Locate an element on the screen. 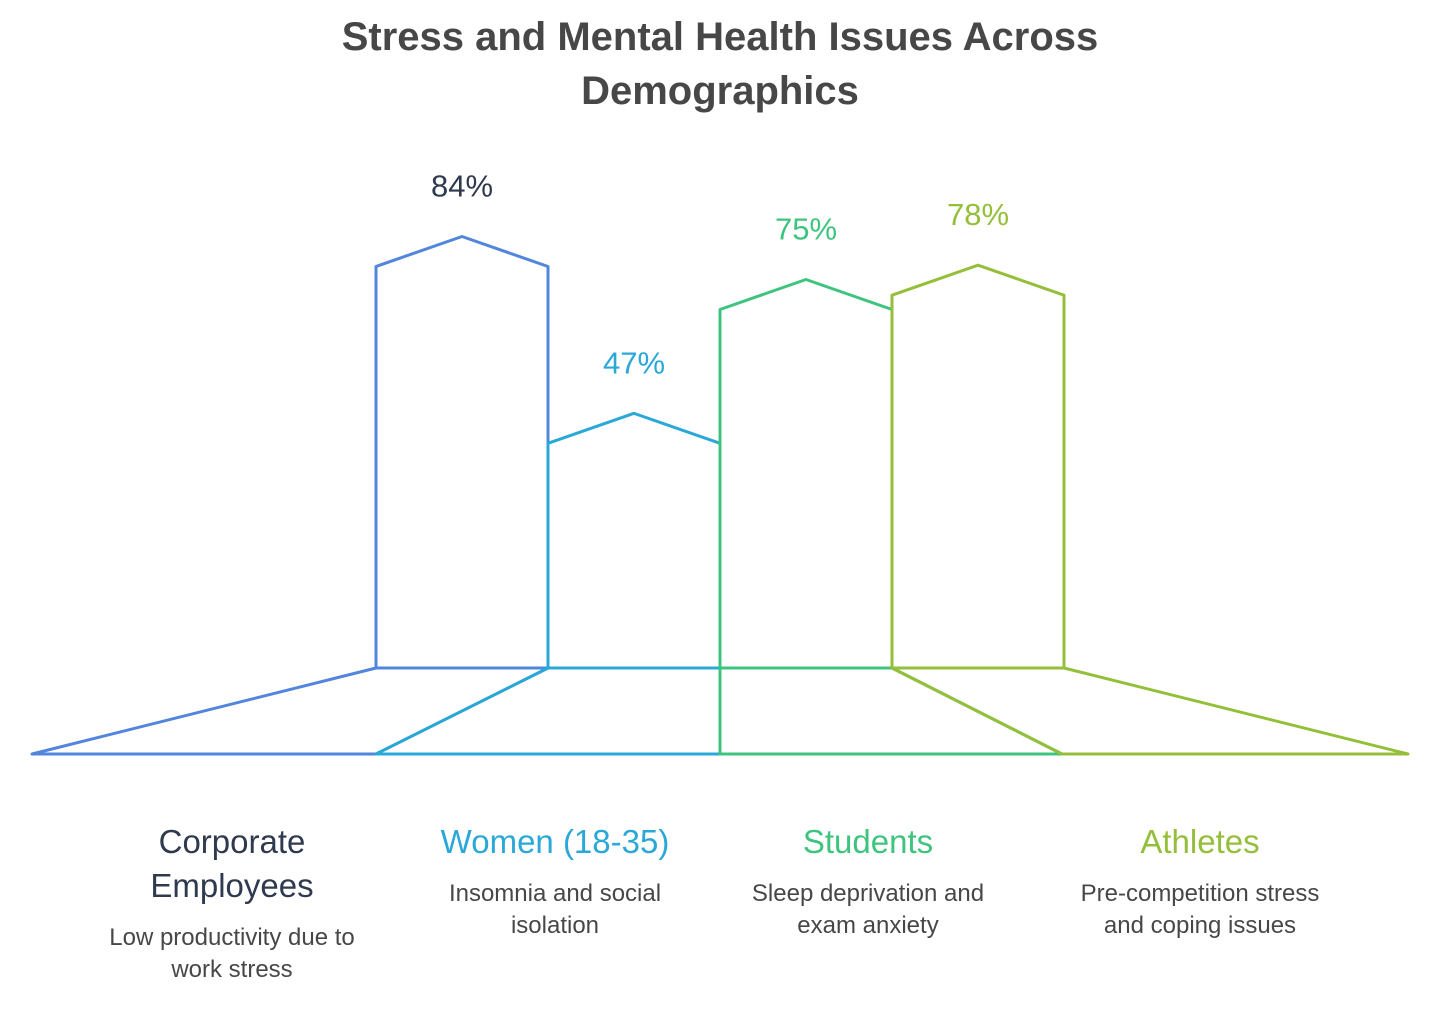 This screenshot has height=1026, width=1440. category-name: Students is located at coordinates (868, 842).